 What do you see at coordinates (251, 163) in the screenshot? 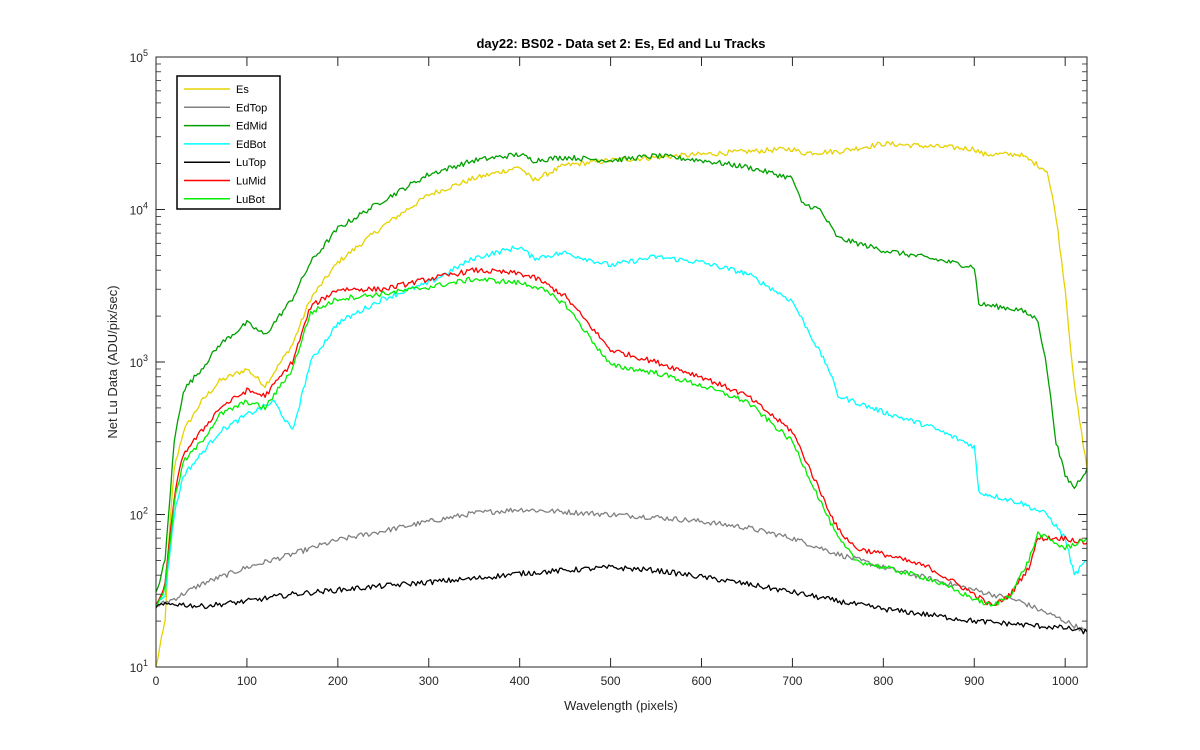
I see `legend-label-lutop: LuTop` at bounding box center [251, 163].